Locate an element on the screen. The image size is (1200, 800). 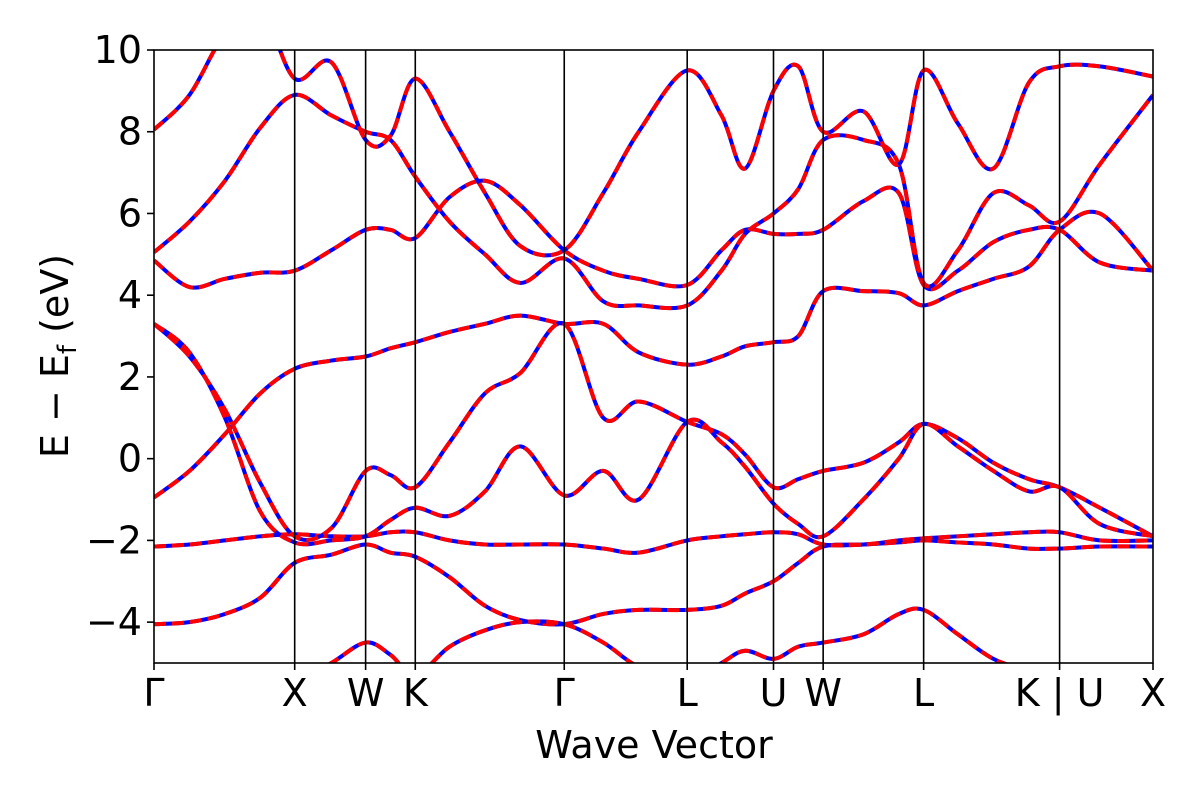
y-tick-label: −4 is located at coordinates (114, 622).